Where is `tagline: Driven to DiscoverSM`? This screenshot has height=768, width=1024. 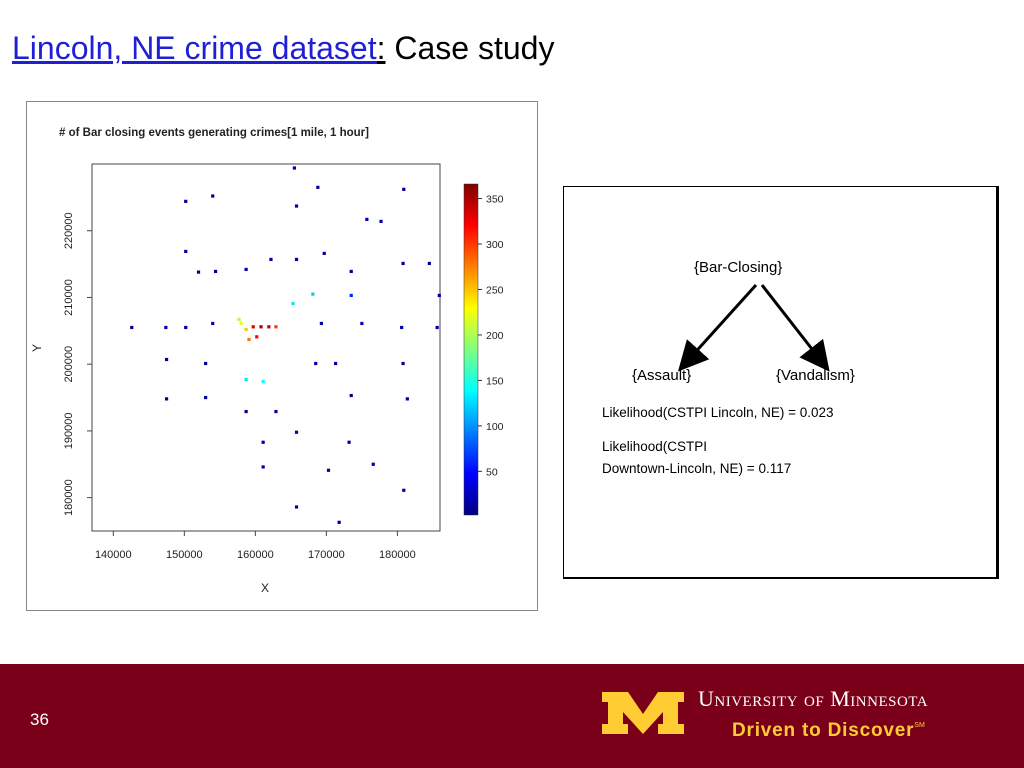 tagline: Driven to DiscoverSM is located at coordinates (828, 731).